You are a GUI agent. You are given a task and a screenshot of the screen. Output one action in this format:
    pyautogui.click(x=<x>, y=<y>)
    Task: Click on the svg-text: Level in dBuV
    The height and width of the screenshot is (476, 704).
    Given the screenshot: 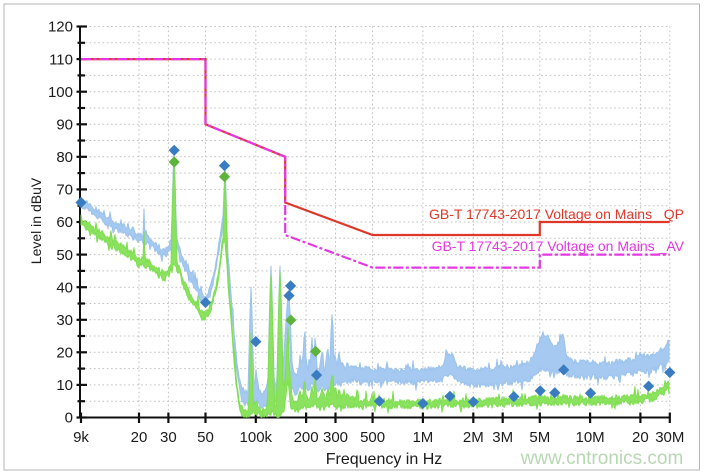 What is the action you would take?
    pyautogui.click(x=36, y=220)
    